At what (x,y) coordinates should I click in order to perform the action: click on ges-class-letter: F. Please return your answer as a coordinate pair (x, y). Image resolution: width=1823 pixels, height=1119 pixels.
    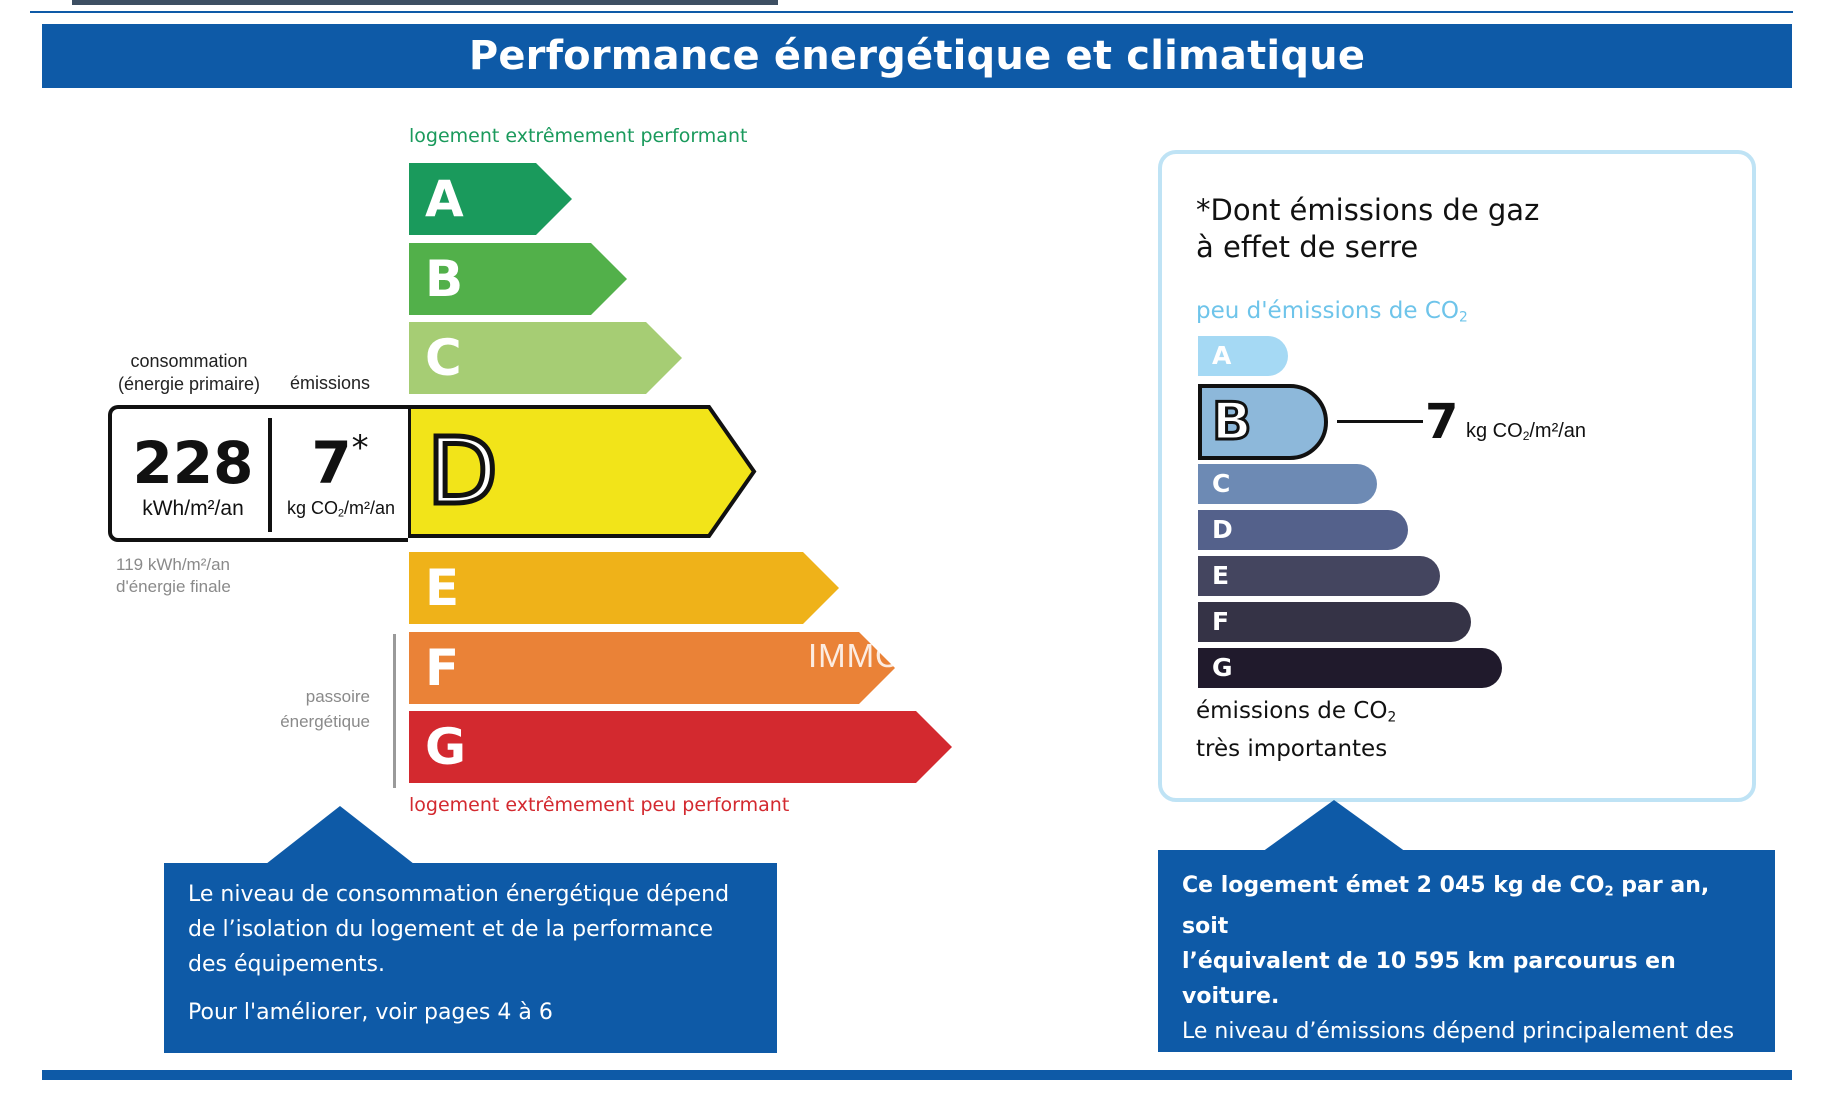
    Looking at the image, I should click on (1221, 621).